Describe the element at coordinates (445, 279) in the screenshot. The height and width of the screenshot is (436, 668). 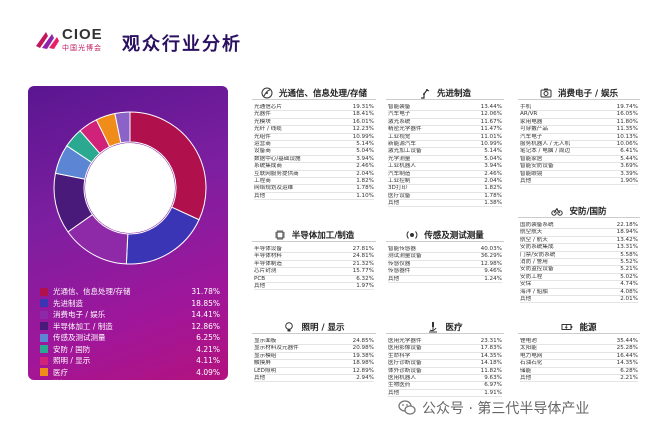
I see `table-row: 其他 1.24%` at that location.